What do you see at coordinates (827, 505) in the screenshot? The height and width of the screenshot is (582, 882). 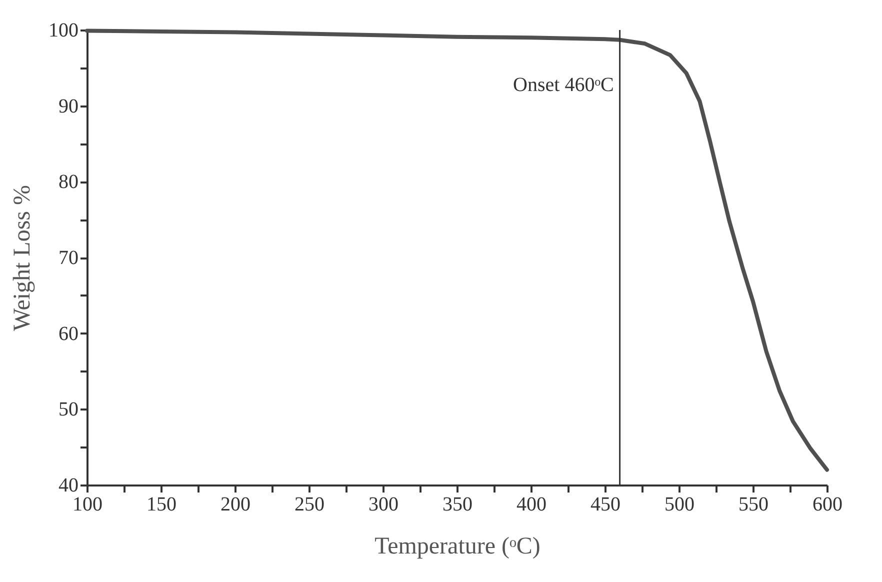 I see `x-tick-label: 600` at bounding box center [827, 505].